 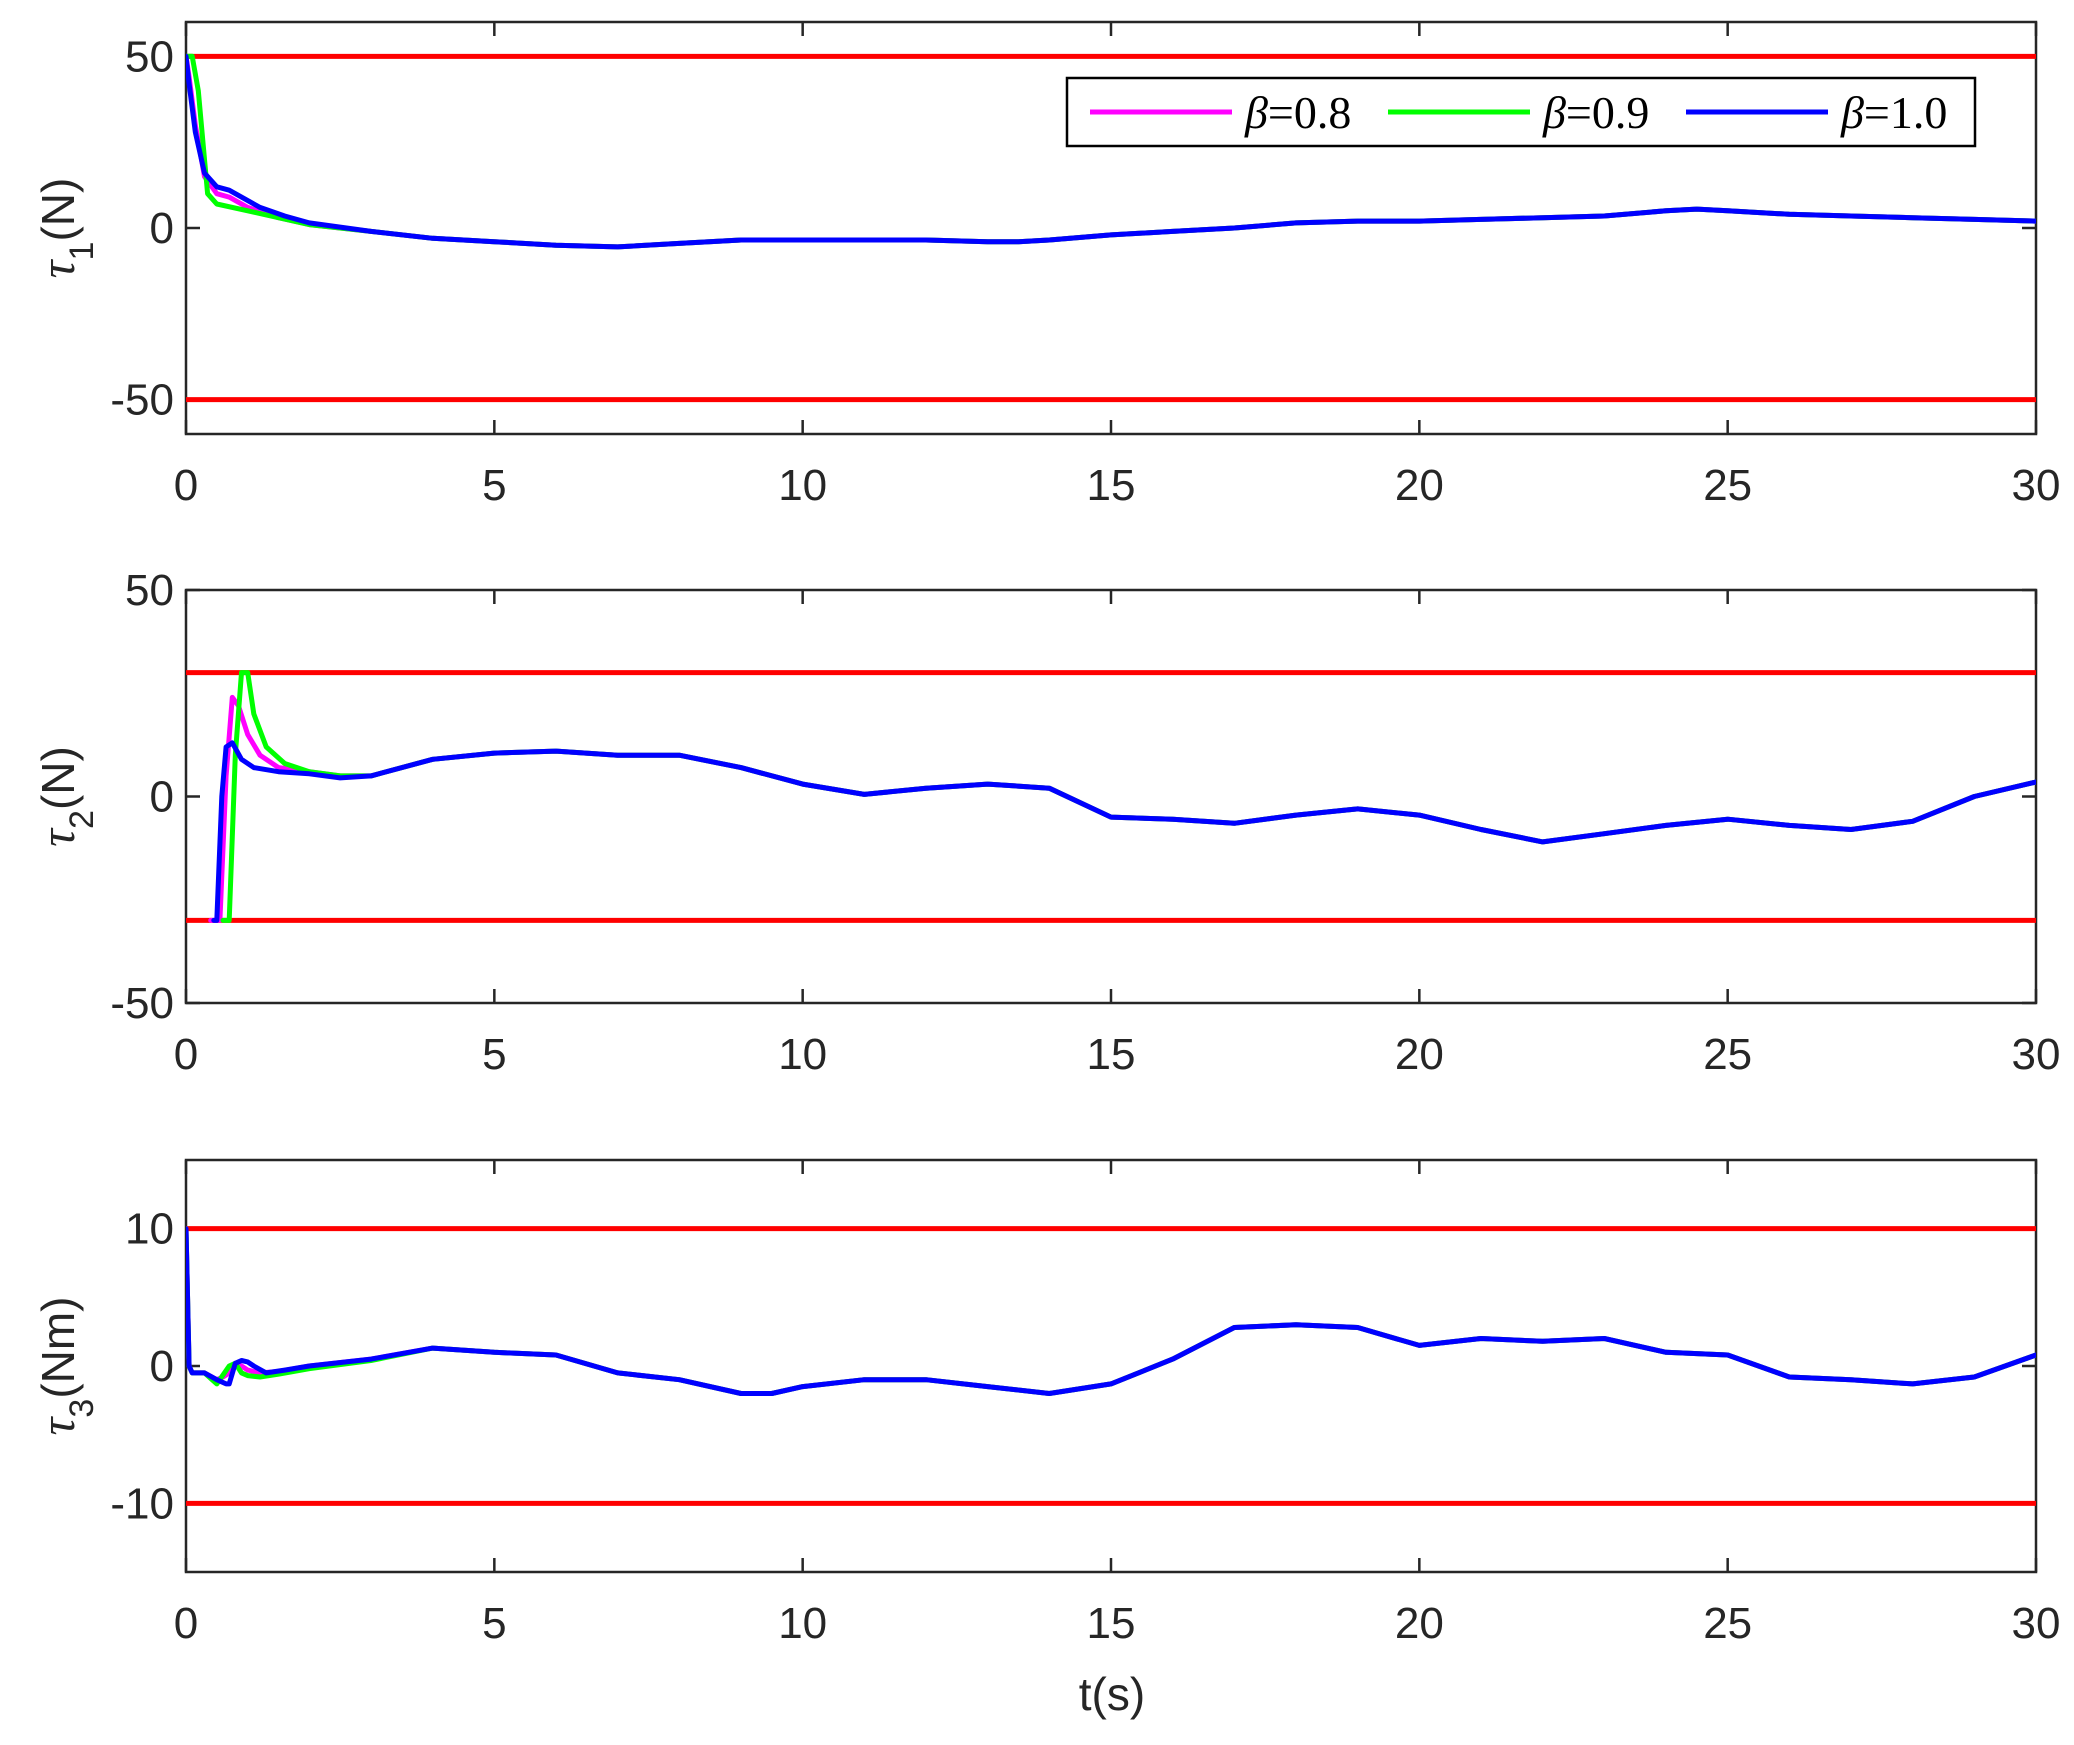 I want to click on y-axis-label: τ1(N), so click(x=65, y=228).